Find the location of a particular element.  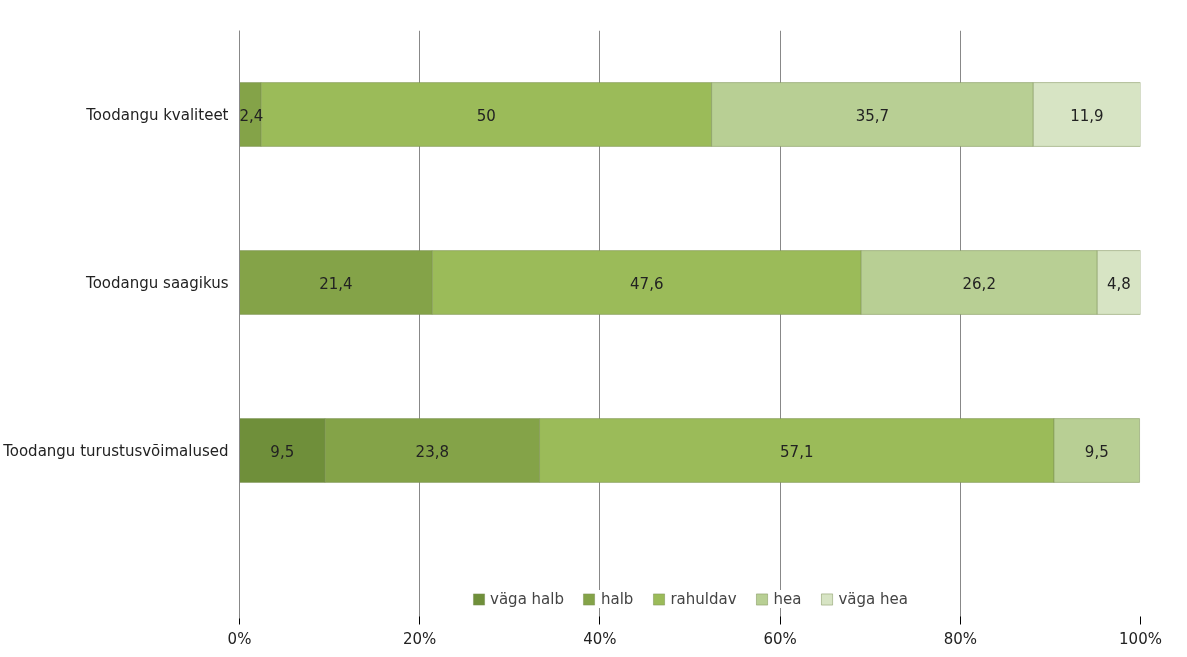

data-label: 23,8 is located at coordinates (432, 451).